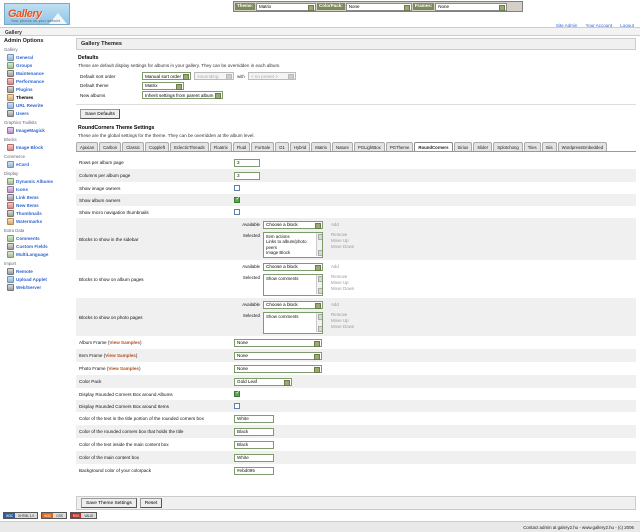 The image size is (640, 532). Describe the element at coordinates (30, 81) in the screenshot. I see `sidebar-item-label: Performance` at that location.